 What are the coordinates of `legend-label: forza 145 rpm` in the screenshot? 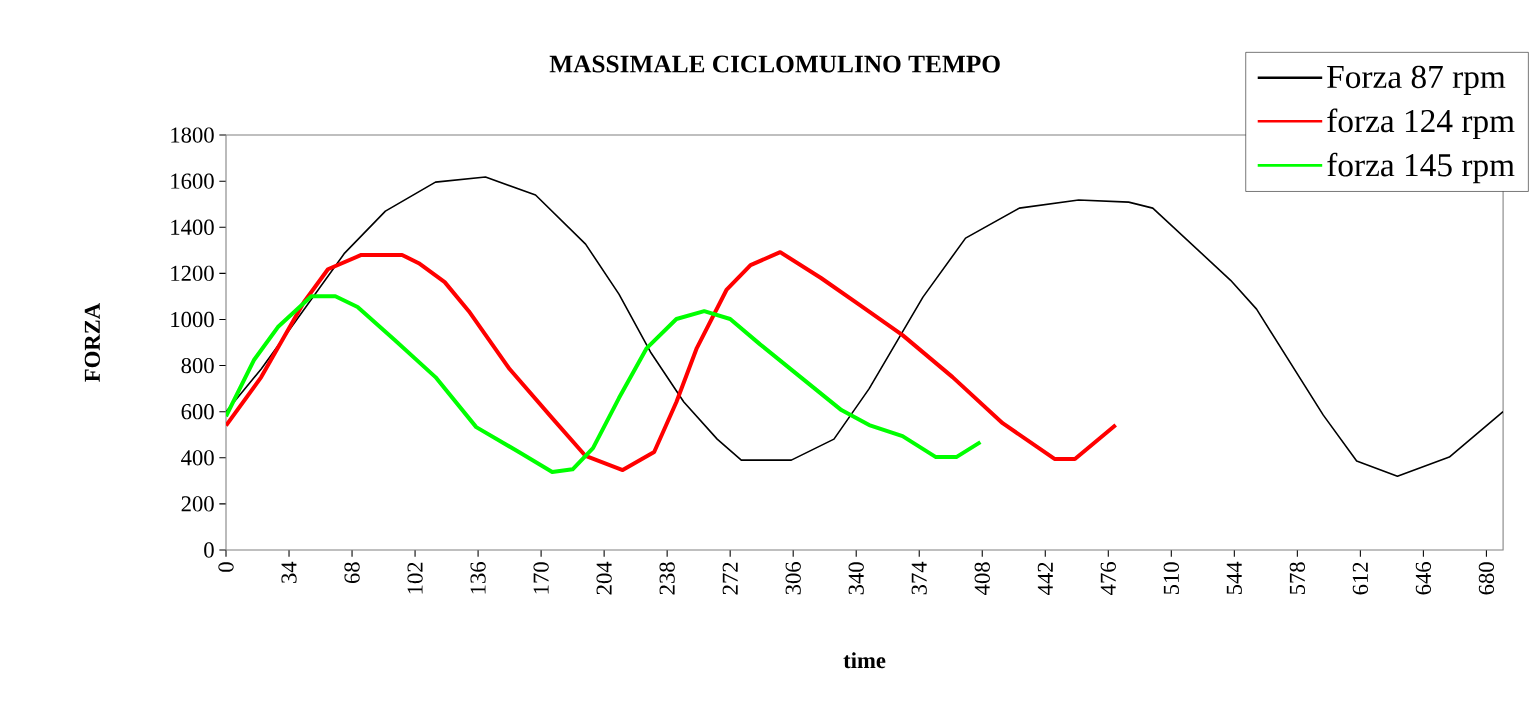 It's located at (1421, 168).